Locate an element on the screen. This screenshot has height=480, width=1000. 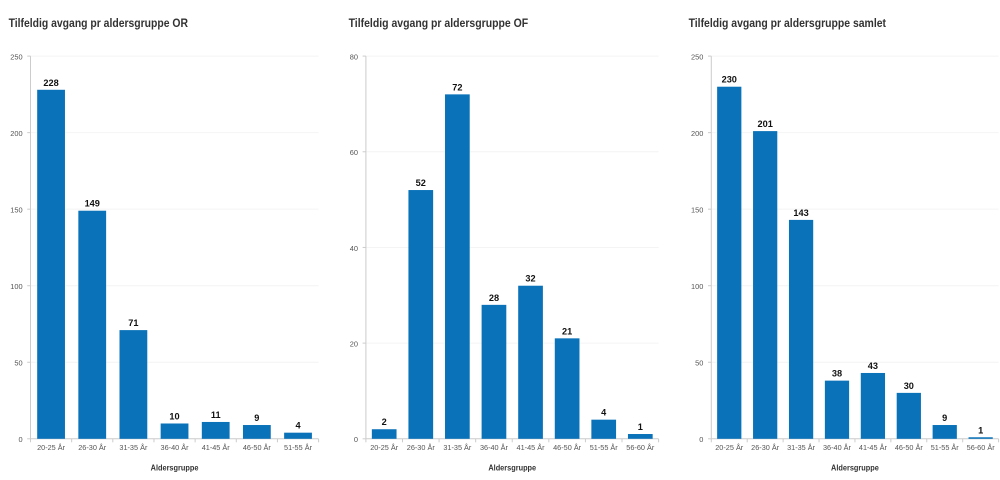
svg-text: 43 is located at coordinates (873, 366).